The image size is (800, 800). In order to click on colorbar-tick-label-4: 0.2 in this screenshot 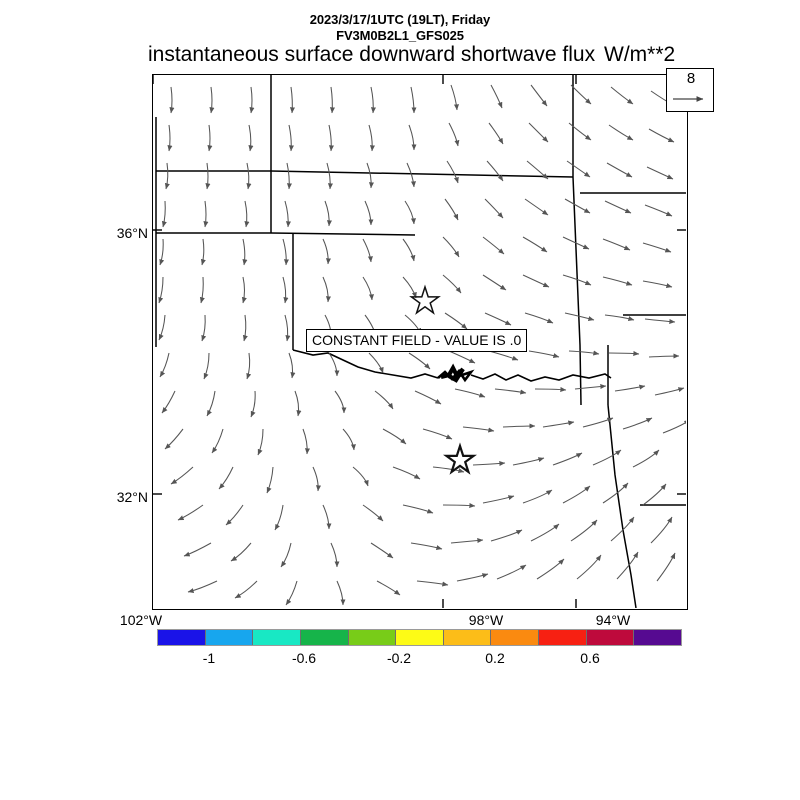, I will do `click(495, 658)`.